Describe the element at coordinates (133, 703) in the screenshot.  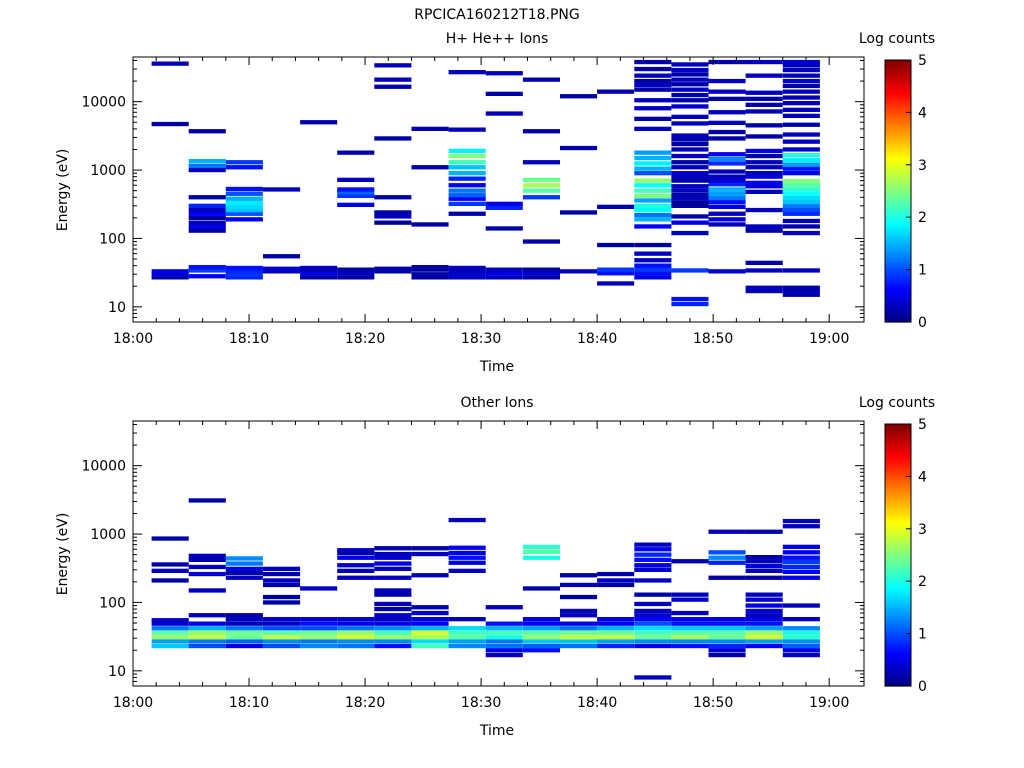
I see `x-tick-label: 18:00` at that location.